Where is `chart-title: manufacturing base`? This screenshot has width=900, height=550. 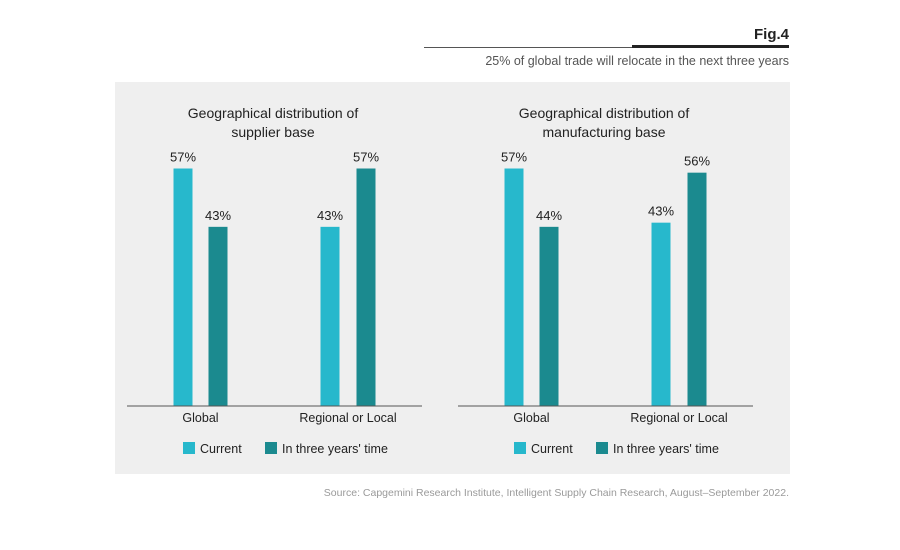
chart-title: manufacturing base is located at coordinates (604, 132).